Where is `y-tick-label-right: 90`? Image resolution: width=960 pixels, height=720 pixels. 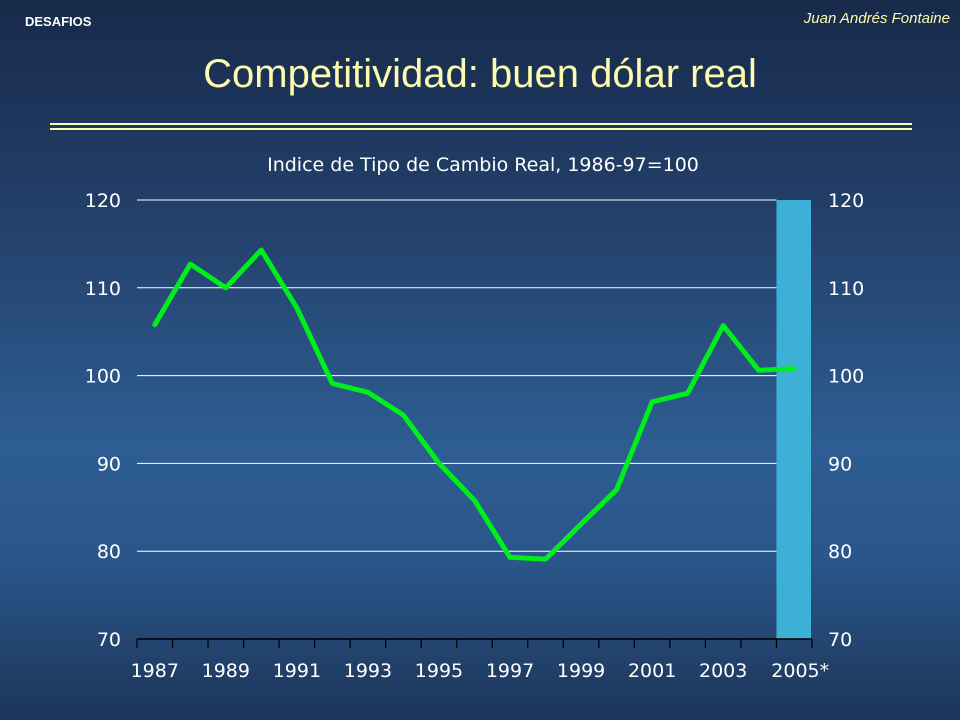
y-tick-label-right: 90 is located at coordinates (840, 464).